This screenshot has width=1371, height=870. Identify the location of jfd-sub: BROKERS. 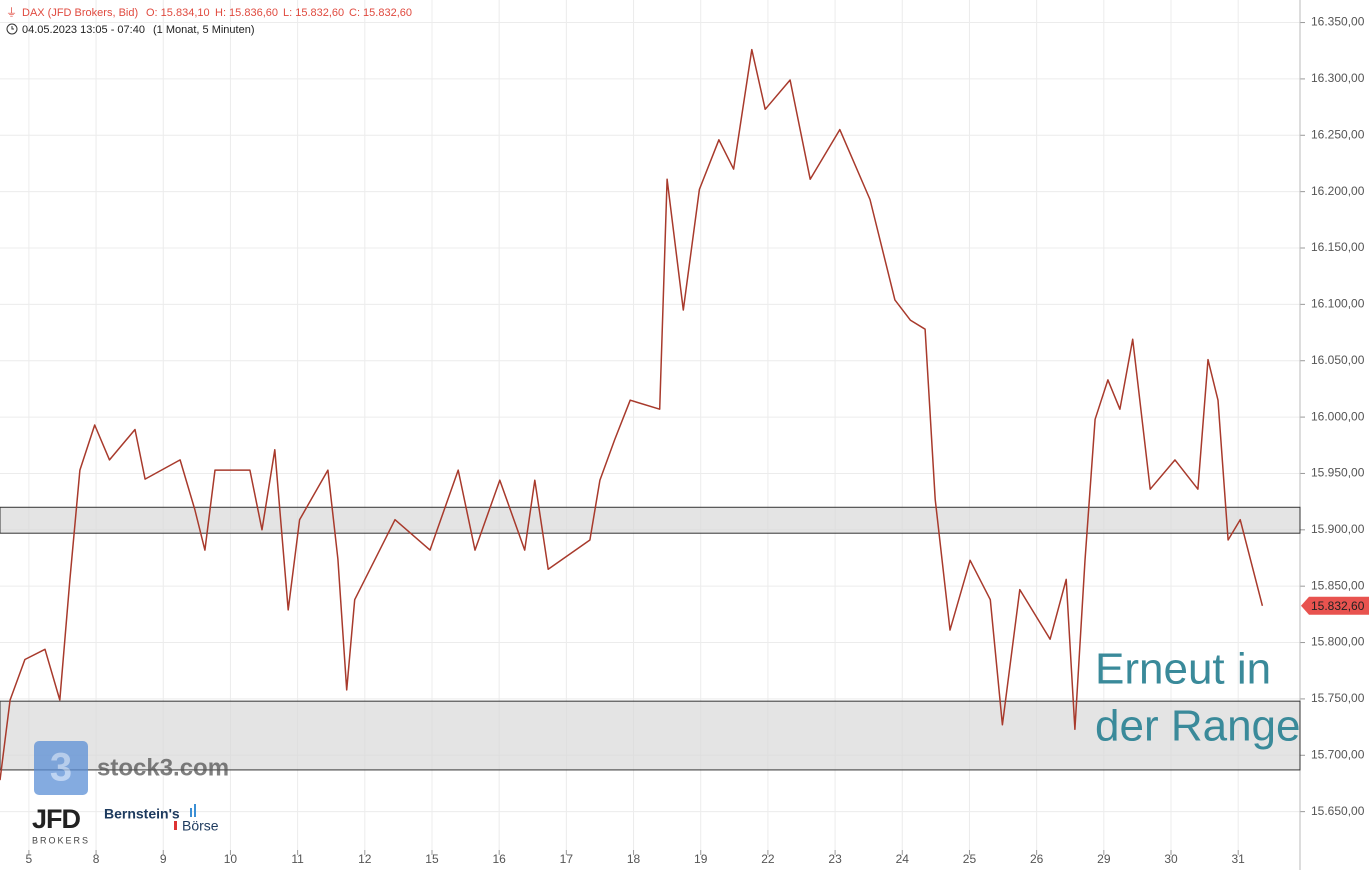
(61, 840).